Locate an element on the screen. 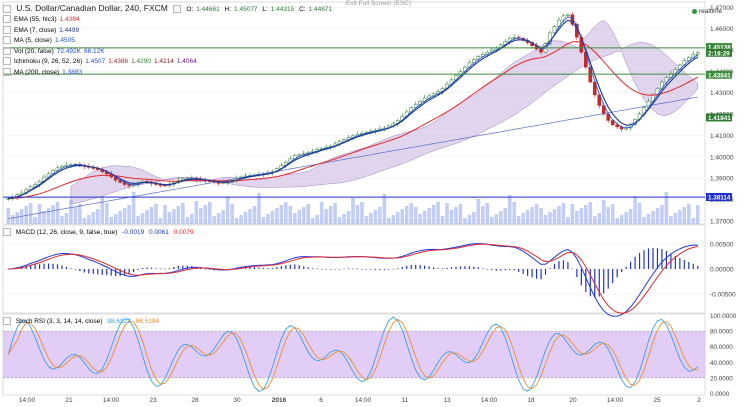  legend-row: MA (5, close) 1.4505 is located at coordinates (40, 40).